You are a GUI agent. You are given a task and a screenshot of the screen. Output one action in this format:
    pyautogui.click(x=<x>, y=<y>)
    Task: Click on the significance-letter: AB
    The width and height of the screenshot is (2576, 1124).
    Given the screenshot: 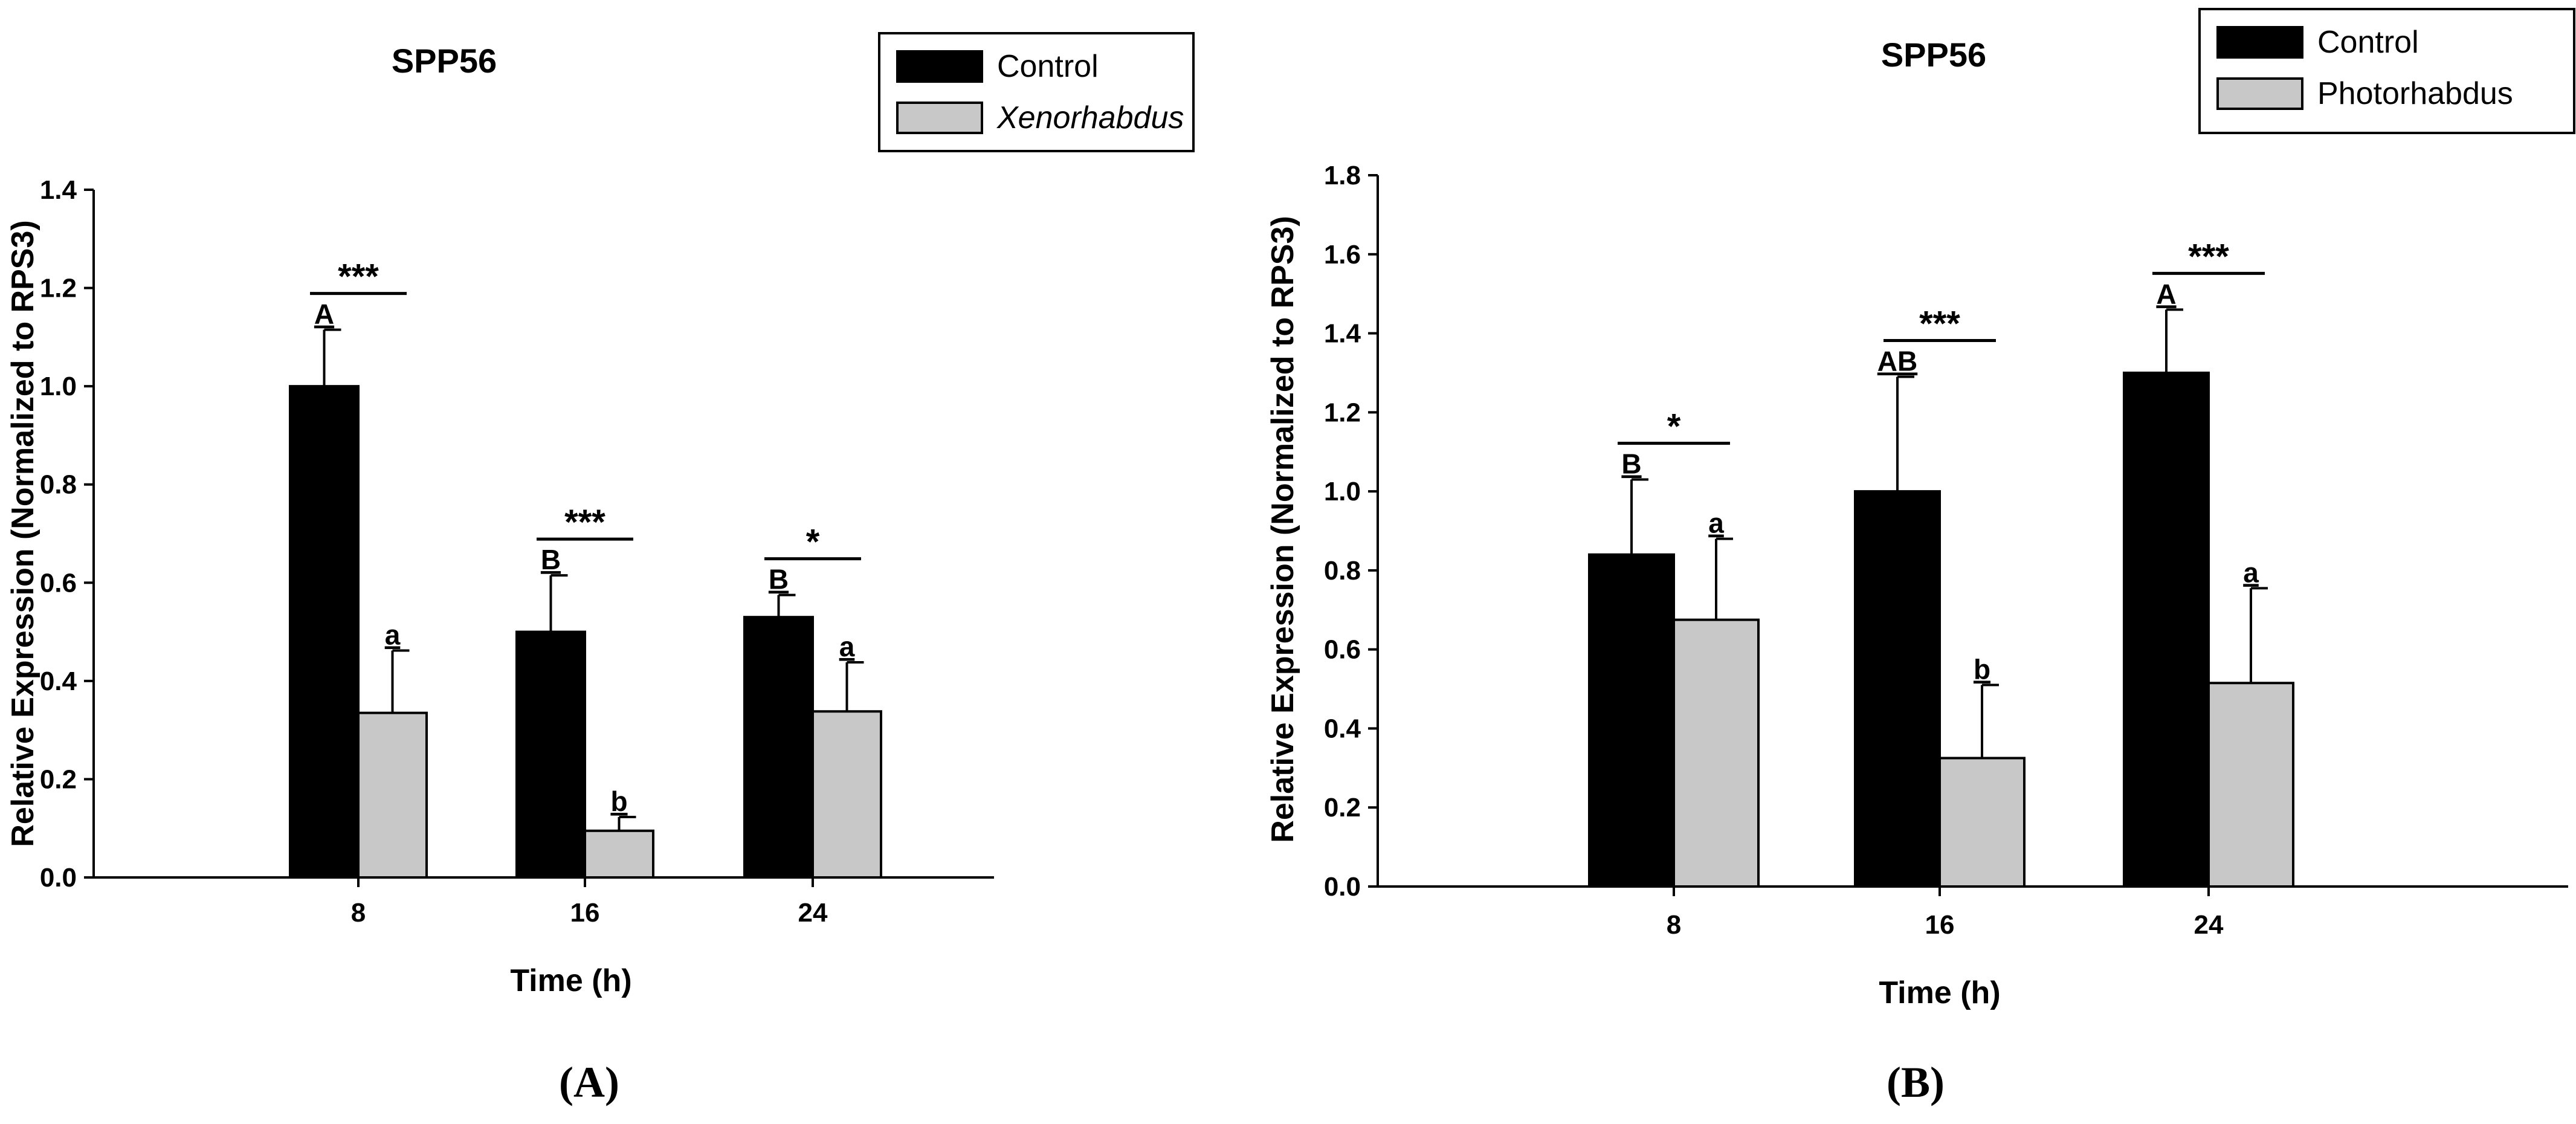 What is the action you would take?
    pyautogui.click(x=1897, y=360)
    